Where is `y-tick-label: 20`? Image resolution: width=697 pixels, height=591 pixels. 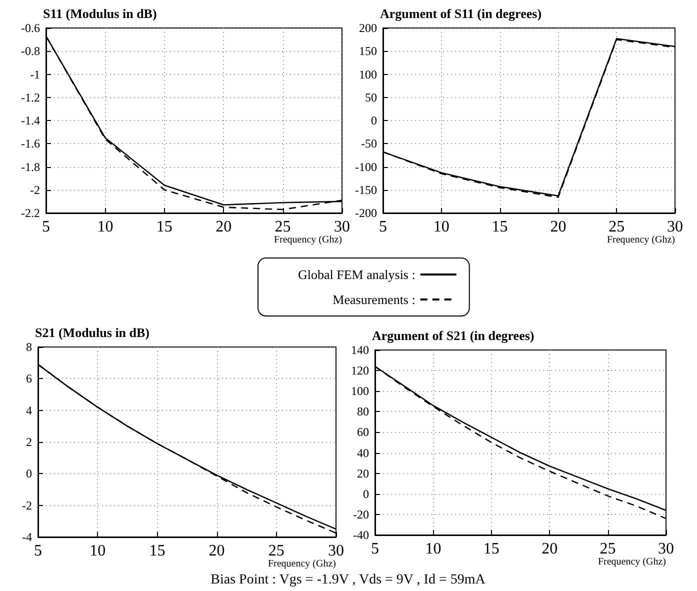
y-tick-label: 20 is located at coordinates (363, 473).